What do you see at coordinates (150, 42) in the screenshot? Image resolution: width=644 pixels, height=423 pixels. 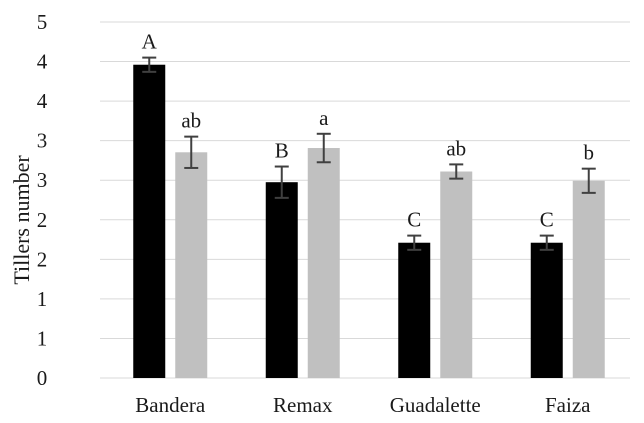 I see `significance-label: A` at bounding box center [150, 42].